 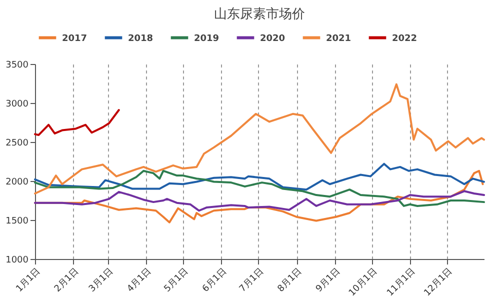 I want to click on legend-label: 2022, so click(x=405, y=39).